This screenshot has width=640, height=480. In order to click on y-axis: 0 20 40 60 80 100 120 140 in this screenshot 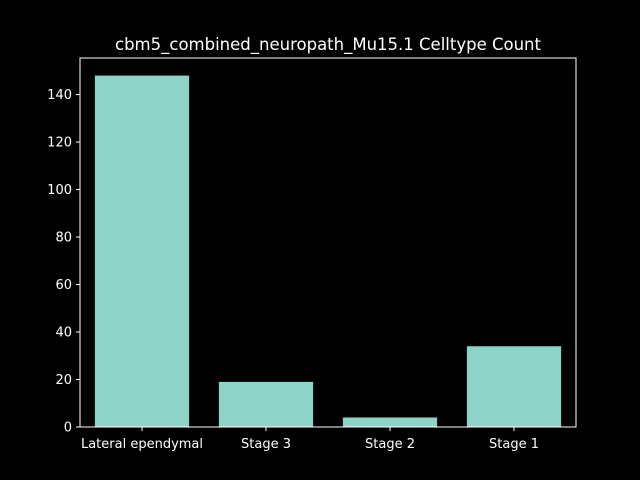, I will do `click(63, 262)`.